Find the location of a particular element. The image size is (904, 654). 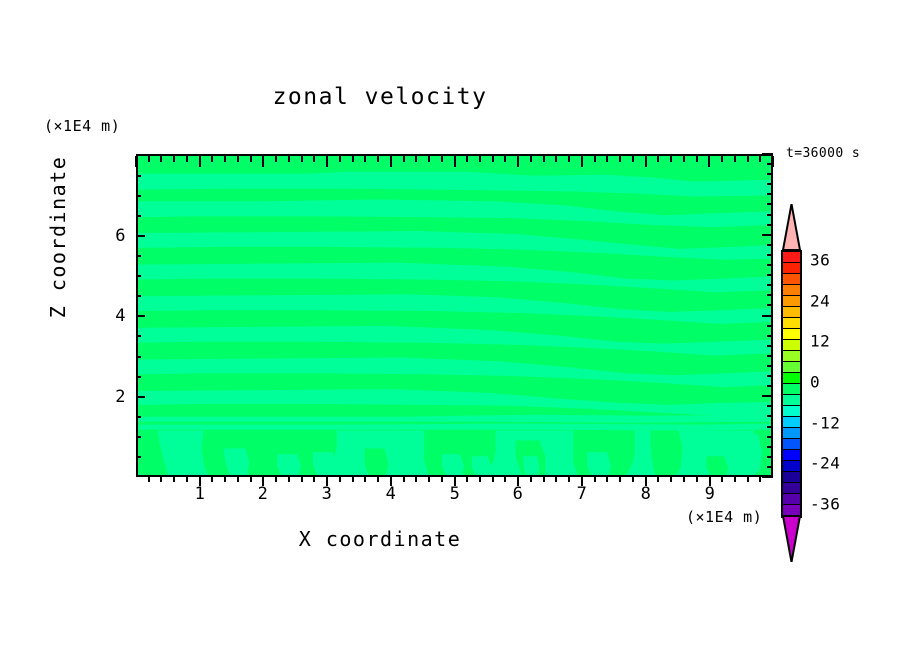

plume-group is located at coordinates (454, 452).